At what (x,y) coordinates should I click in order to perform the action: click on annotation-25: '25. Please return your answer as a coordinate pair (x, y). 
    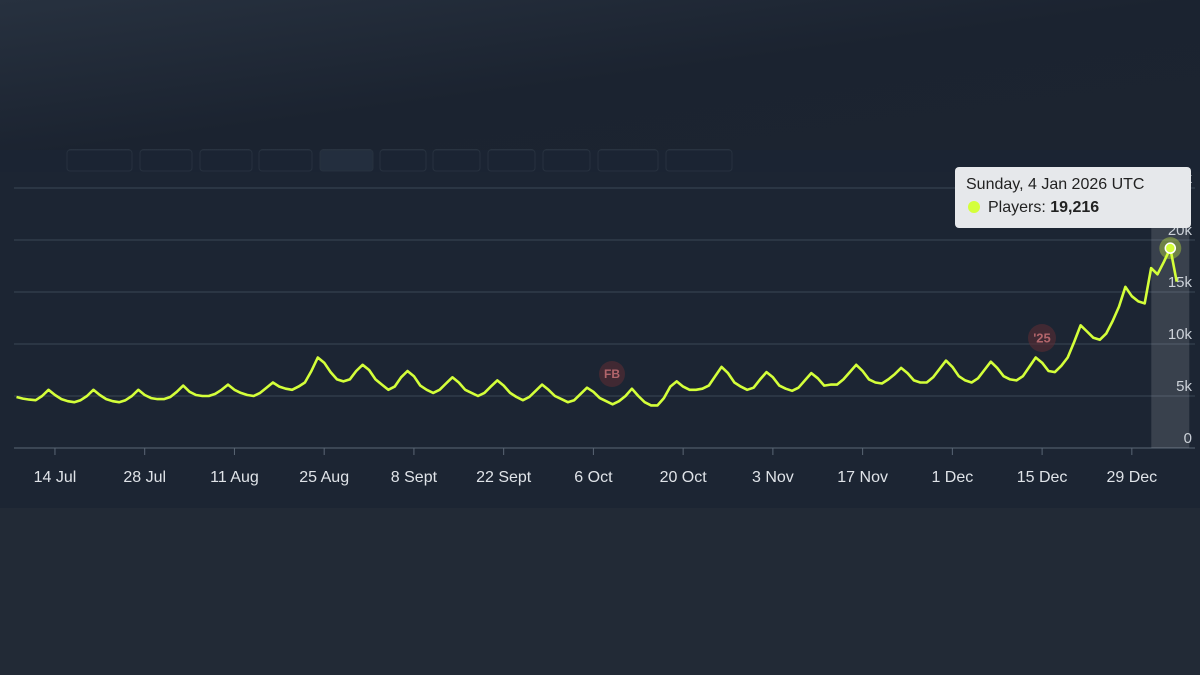
    Looking at the image, I should click on (1042, 338).